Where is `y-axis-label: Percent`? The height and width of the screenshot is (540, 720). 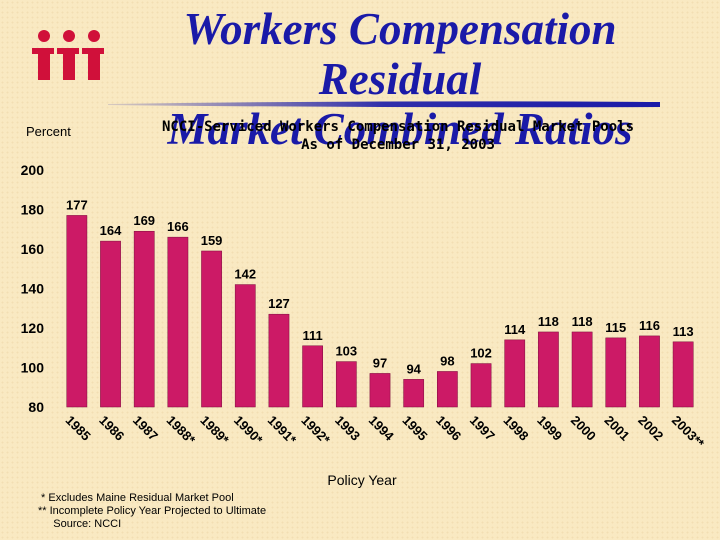 y-axis-label: Percent is located at coordinates (48, 131).